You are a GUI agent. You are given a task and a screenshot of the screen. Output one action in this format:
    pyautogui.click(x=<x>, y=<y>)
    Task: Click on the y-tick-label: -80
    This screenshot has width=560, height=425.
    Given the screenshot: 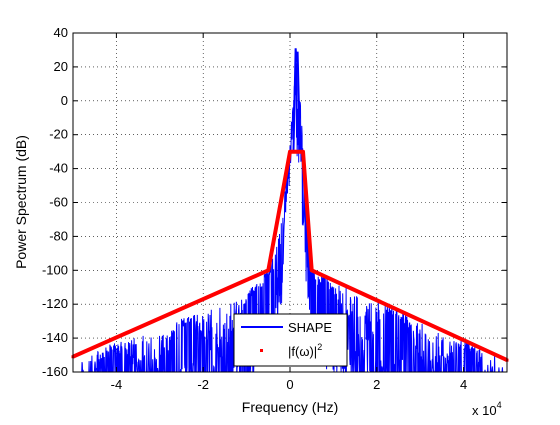 What is the action you would take?
    pyautogui.click(x=58, y=235)
    